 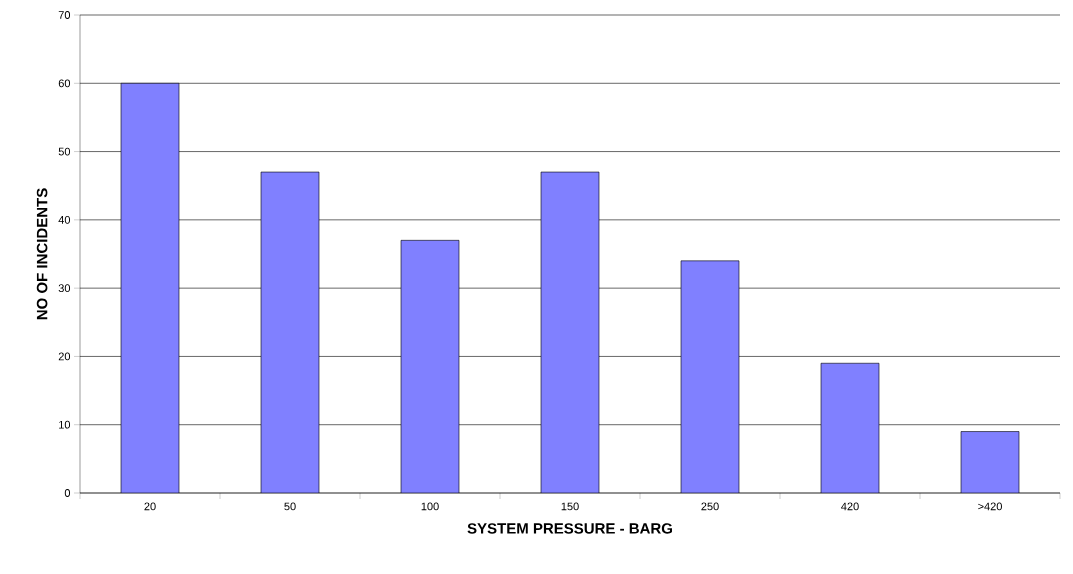 What do you see at coordinates (850, 506) in the screenshot?
I see `x-tick-label: 420` at bounding box center [850, 506].